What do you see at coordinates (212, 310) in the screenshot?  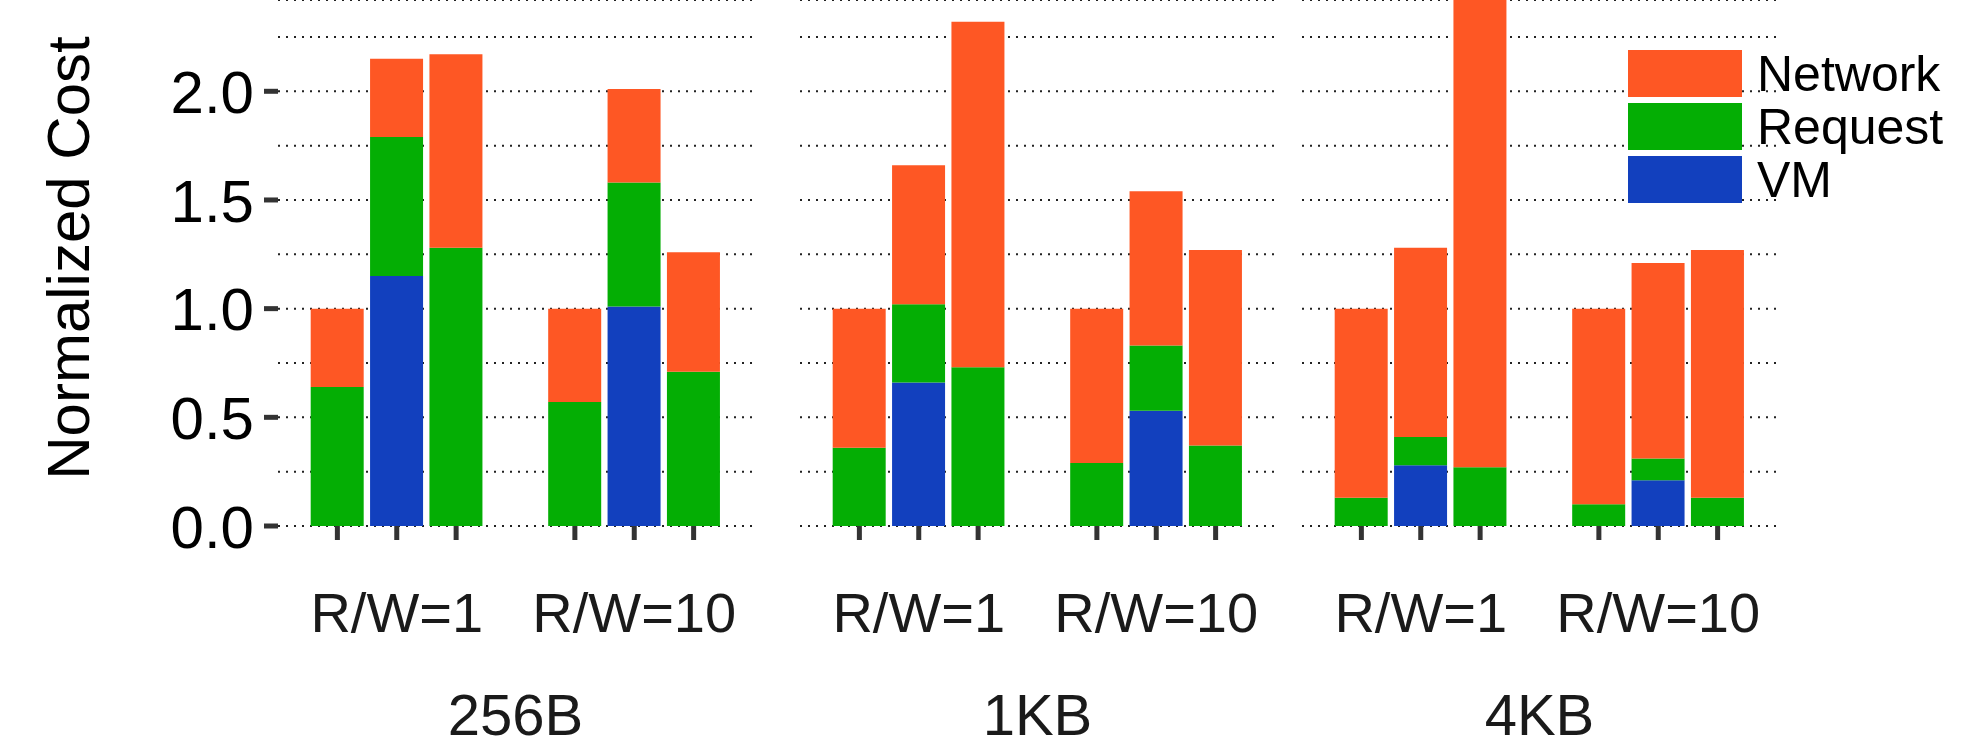 I see `y-tick-label: 1.0` at bounding box center [212, 310].